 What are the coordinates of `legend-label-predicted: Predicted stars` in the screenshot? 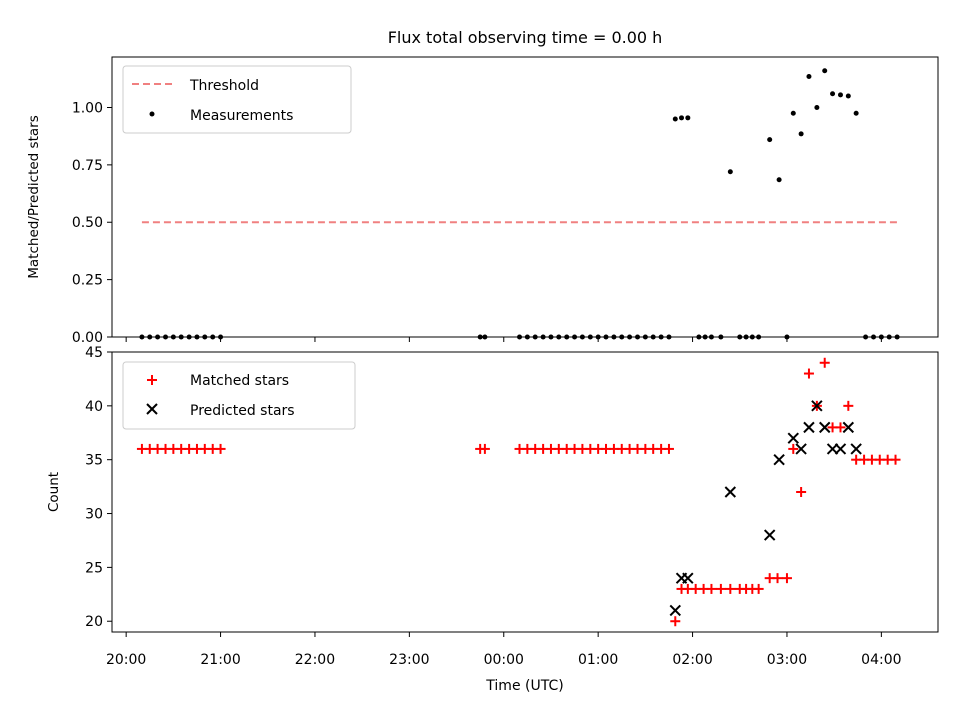 It's located at (242, 411).